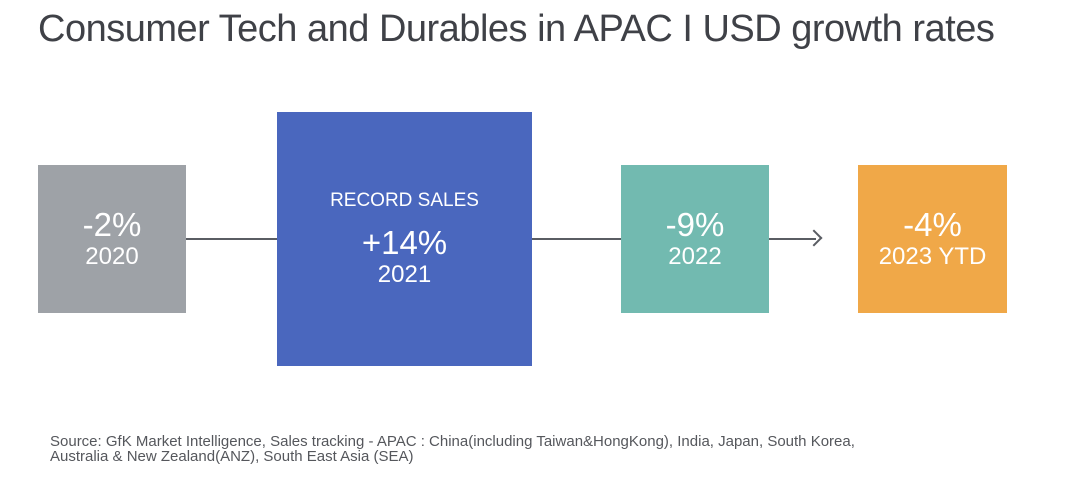 The height and width of the screenshot is (485, 1080). Describe the element at coordinates (404, 274) in the screenshot. I see `year-2021: 2021` at that location.